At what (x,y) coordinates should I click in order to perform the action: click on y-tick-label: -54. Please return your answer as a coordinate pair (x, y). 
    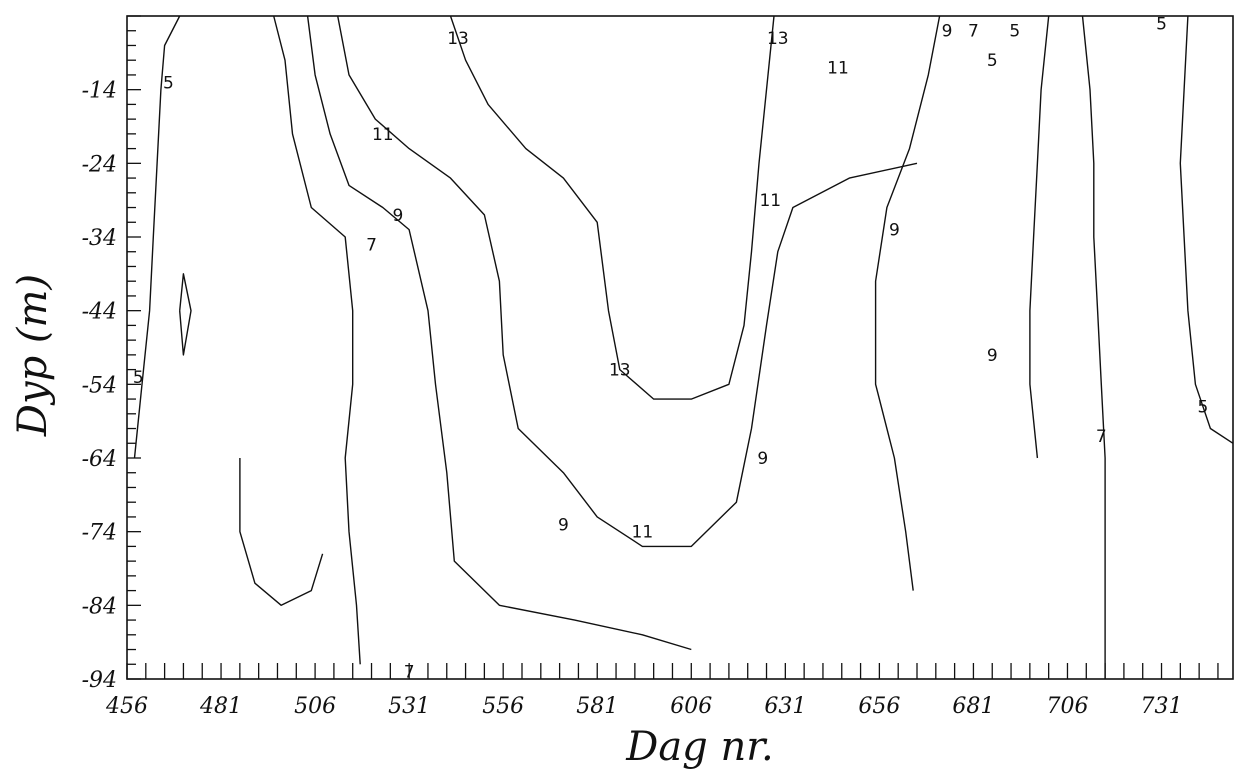
    Looking at the image, I should click on (99, 385).